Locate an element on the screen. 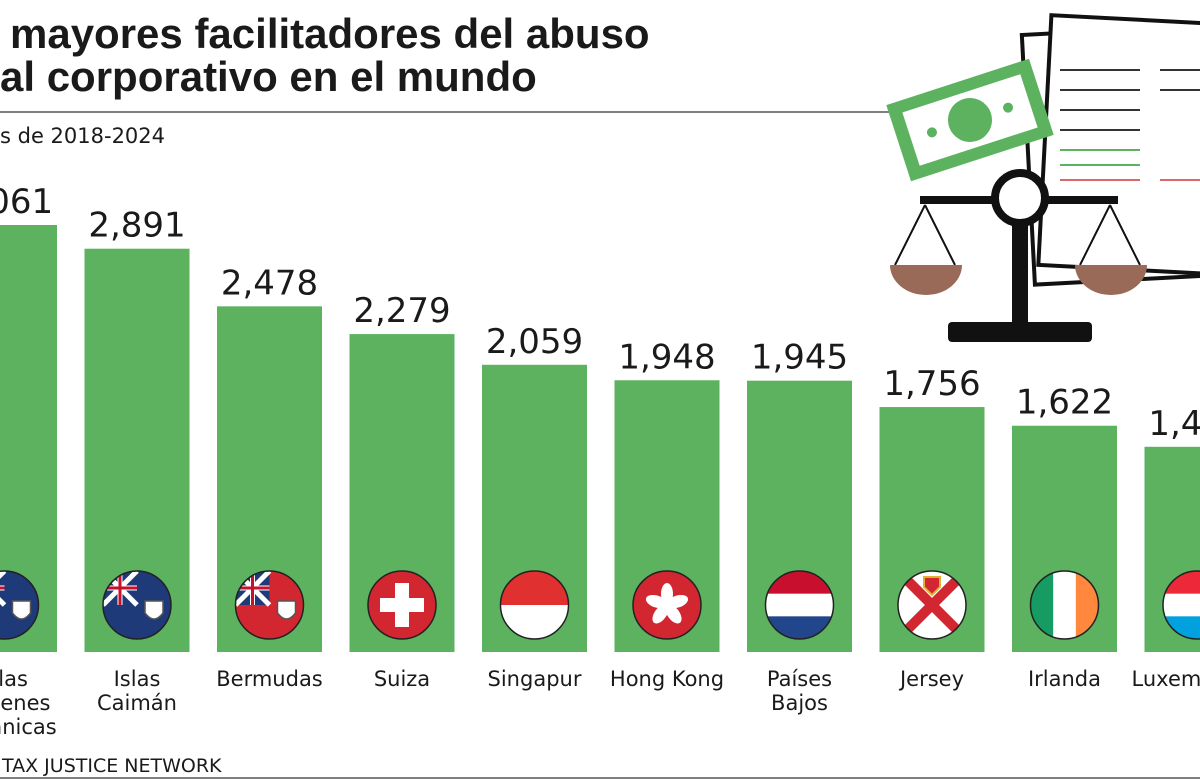 This screenshot has width=1200, height=780. chart-title: mayores facilitadores del abuso is located at coordinates (330, 33).